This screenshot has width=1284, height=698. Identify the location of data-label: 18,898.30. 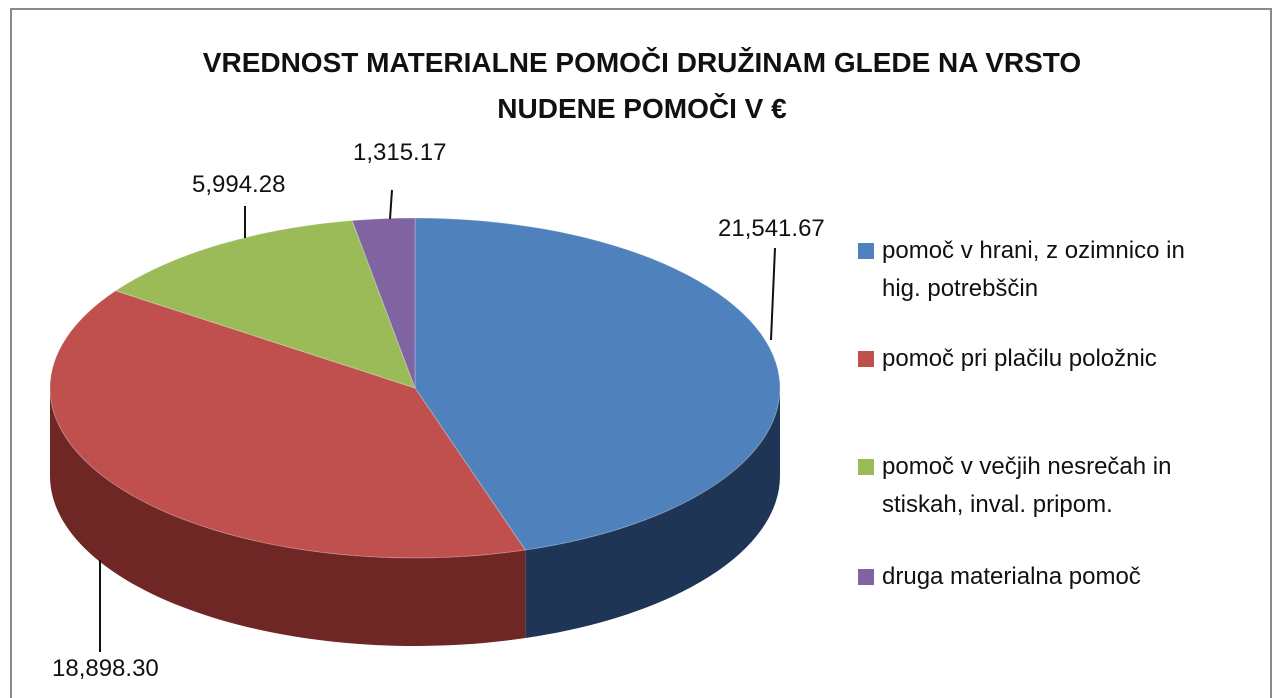
(105, 668).